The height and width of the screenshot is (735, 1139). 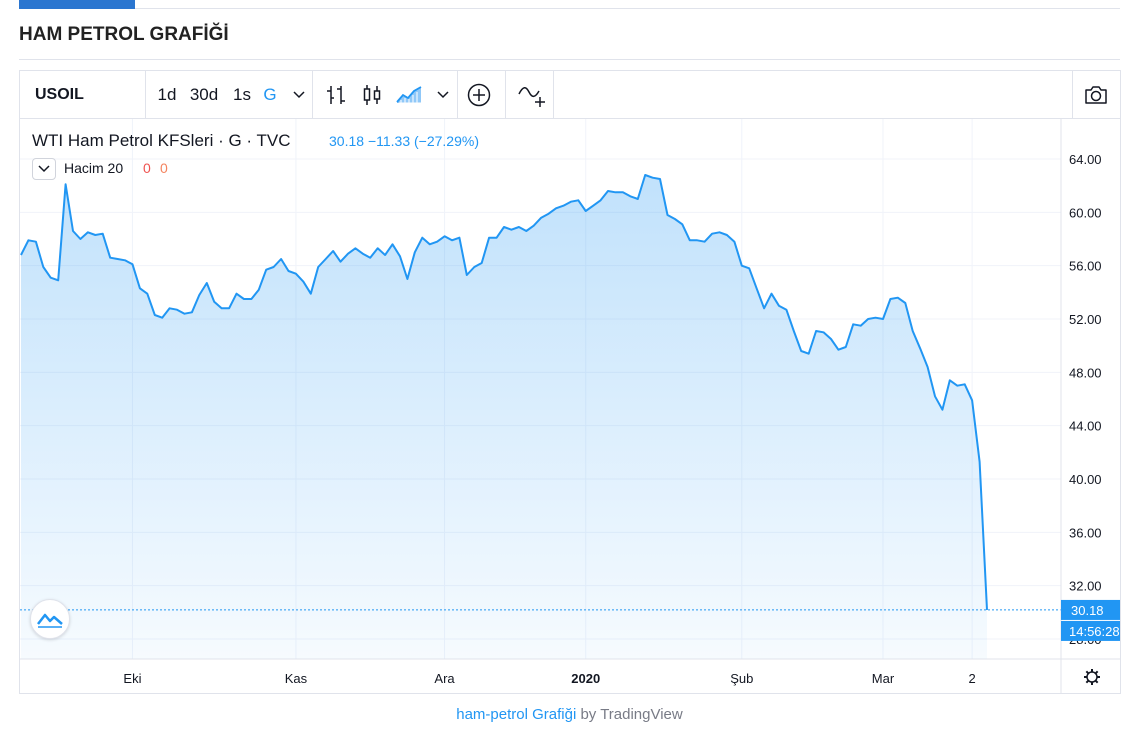 I want to click on legend-collapse-button, so click(x=44, y=169).